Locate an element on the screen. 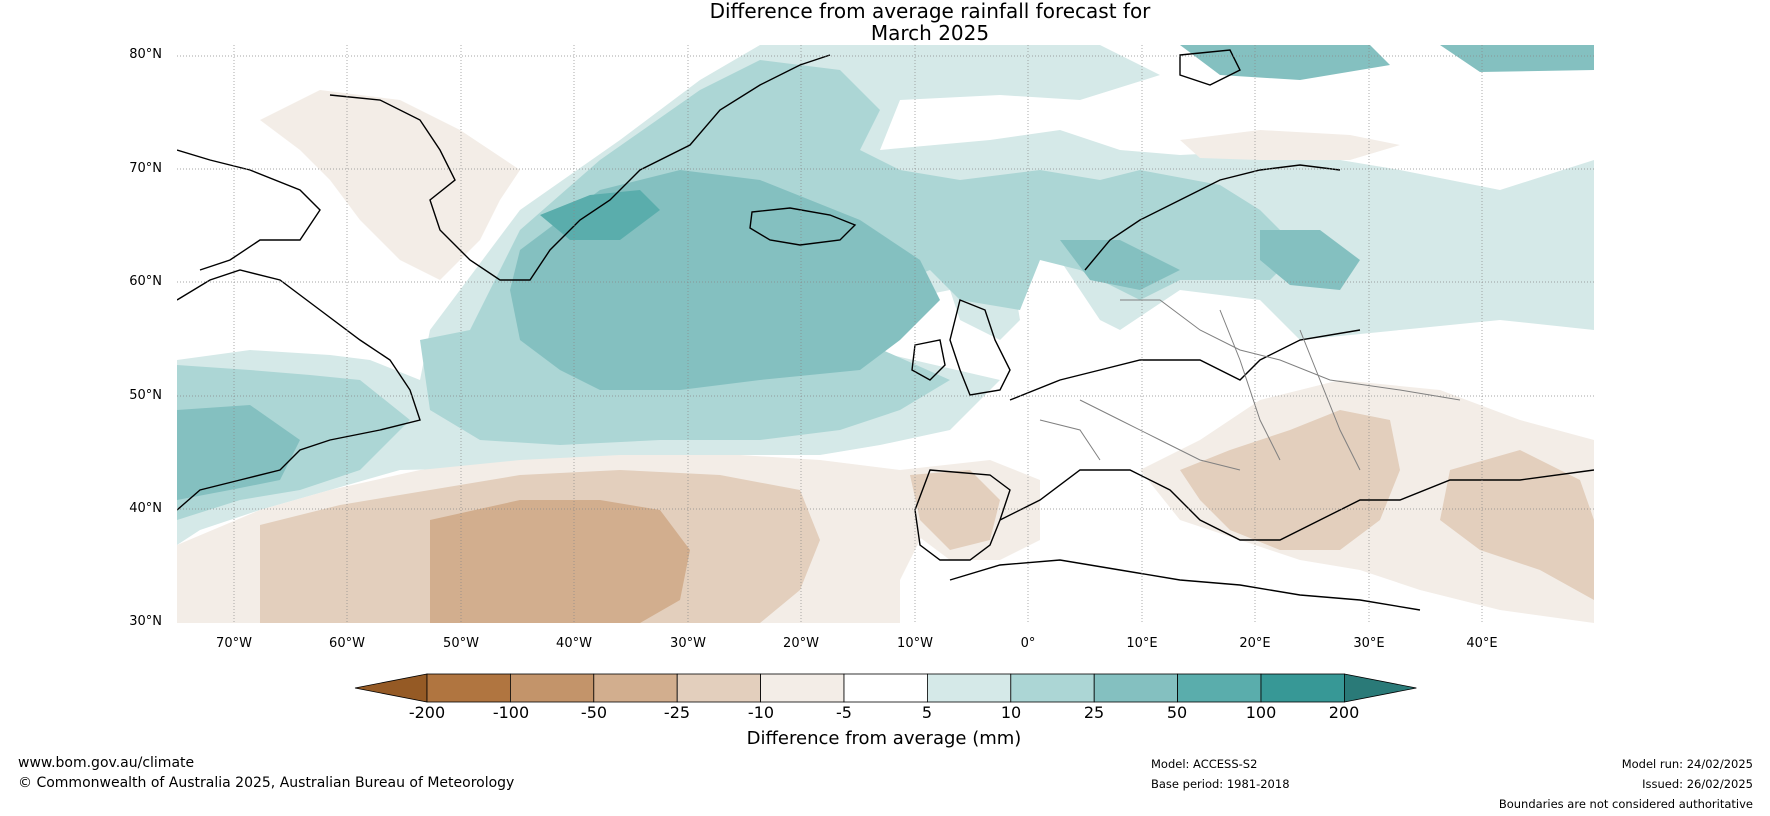 This screenshot has height=816, width=1770. svalbard-coast is located at coordinates (1210, 67).